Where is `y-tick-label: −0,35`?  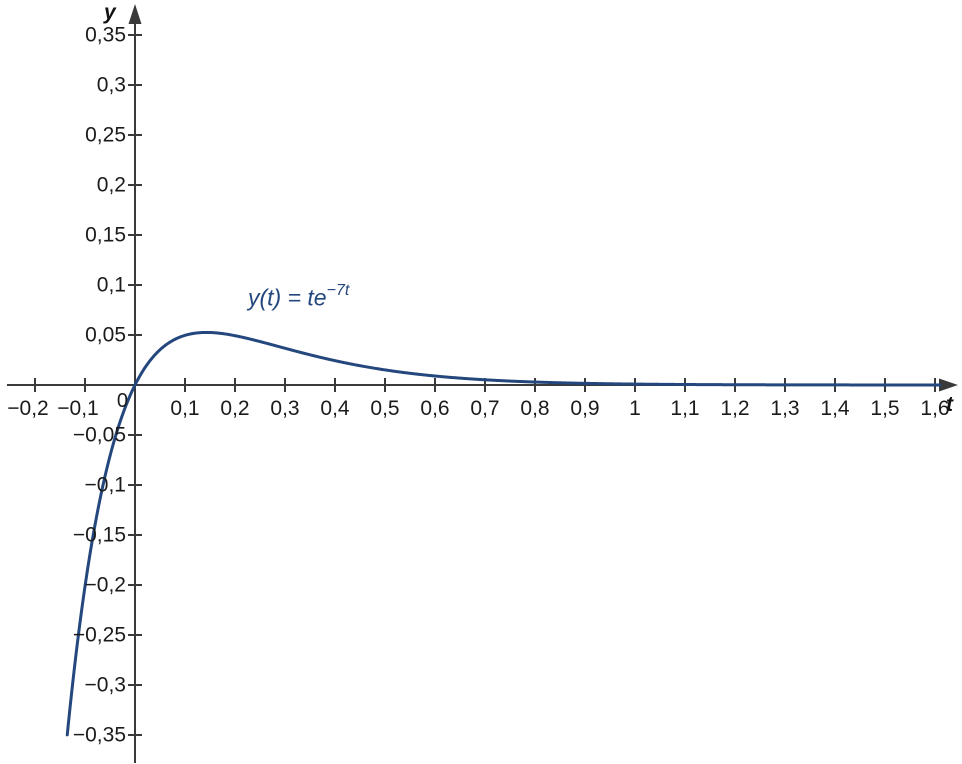
y-tick-label: −0,35 is located at coordinates (99, 735).